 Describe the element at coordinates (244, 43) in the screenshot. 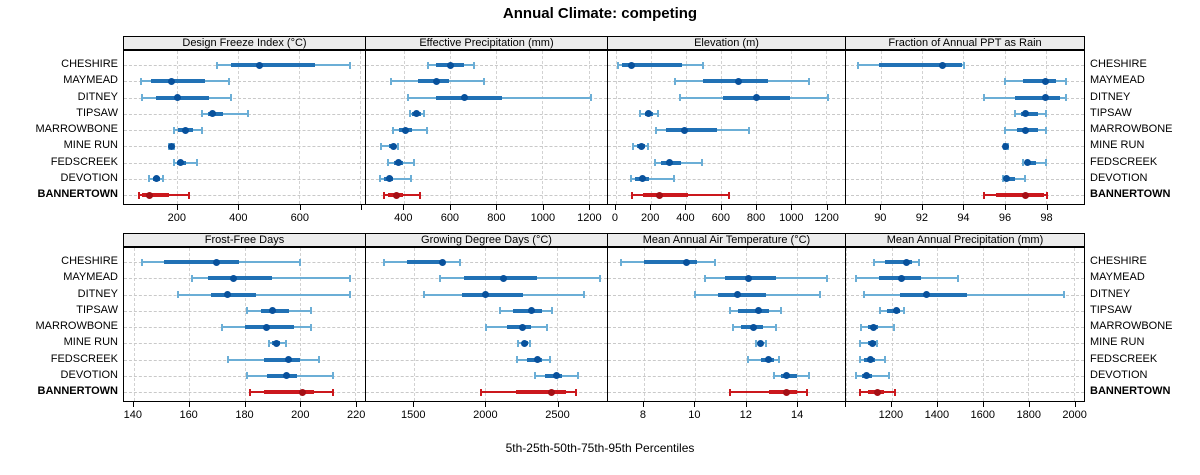

I see `panel-strip: Design Freeze Index (°C)` at that location.